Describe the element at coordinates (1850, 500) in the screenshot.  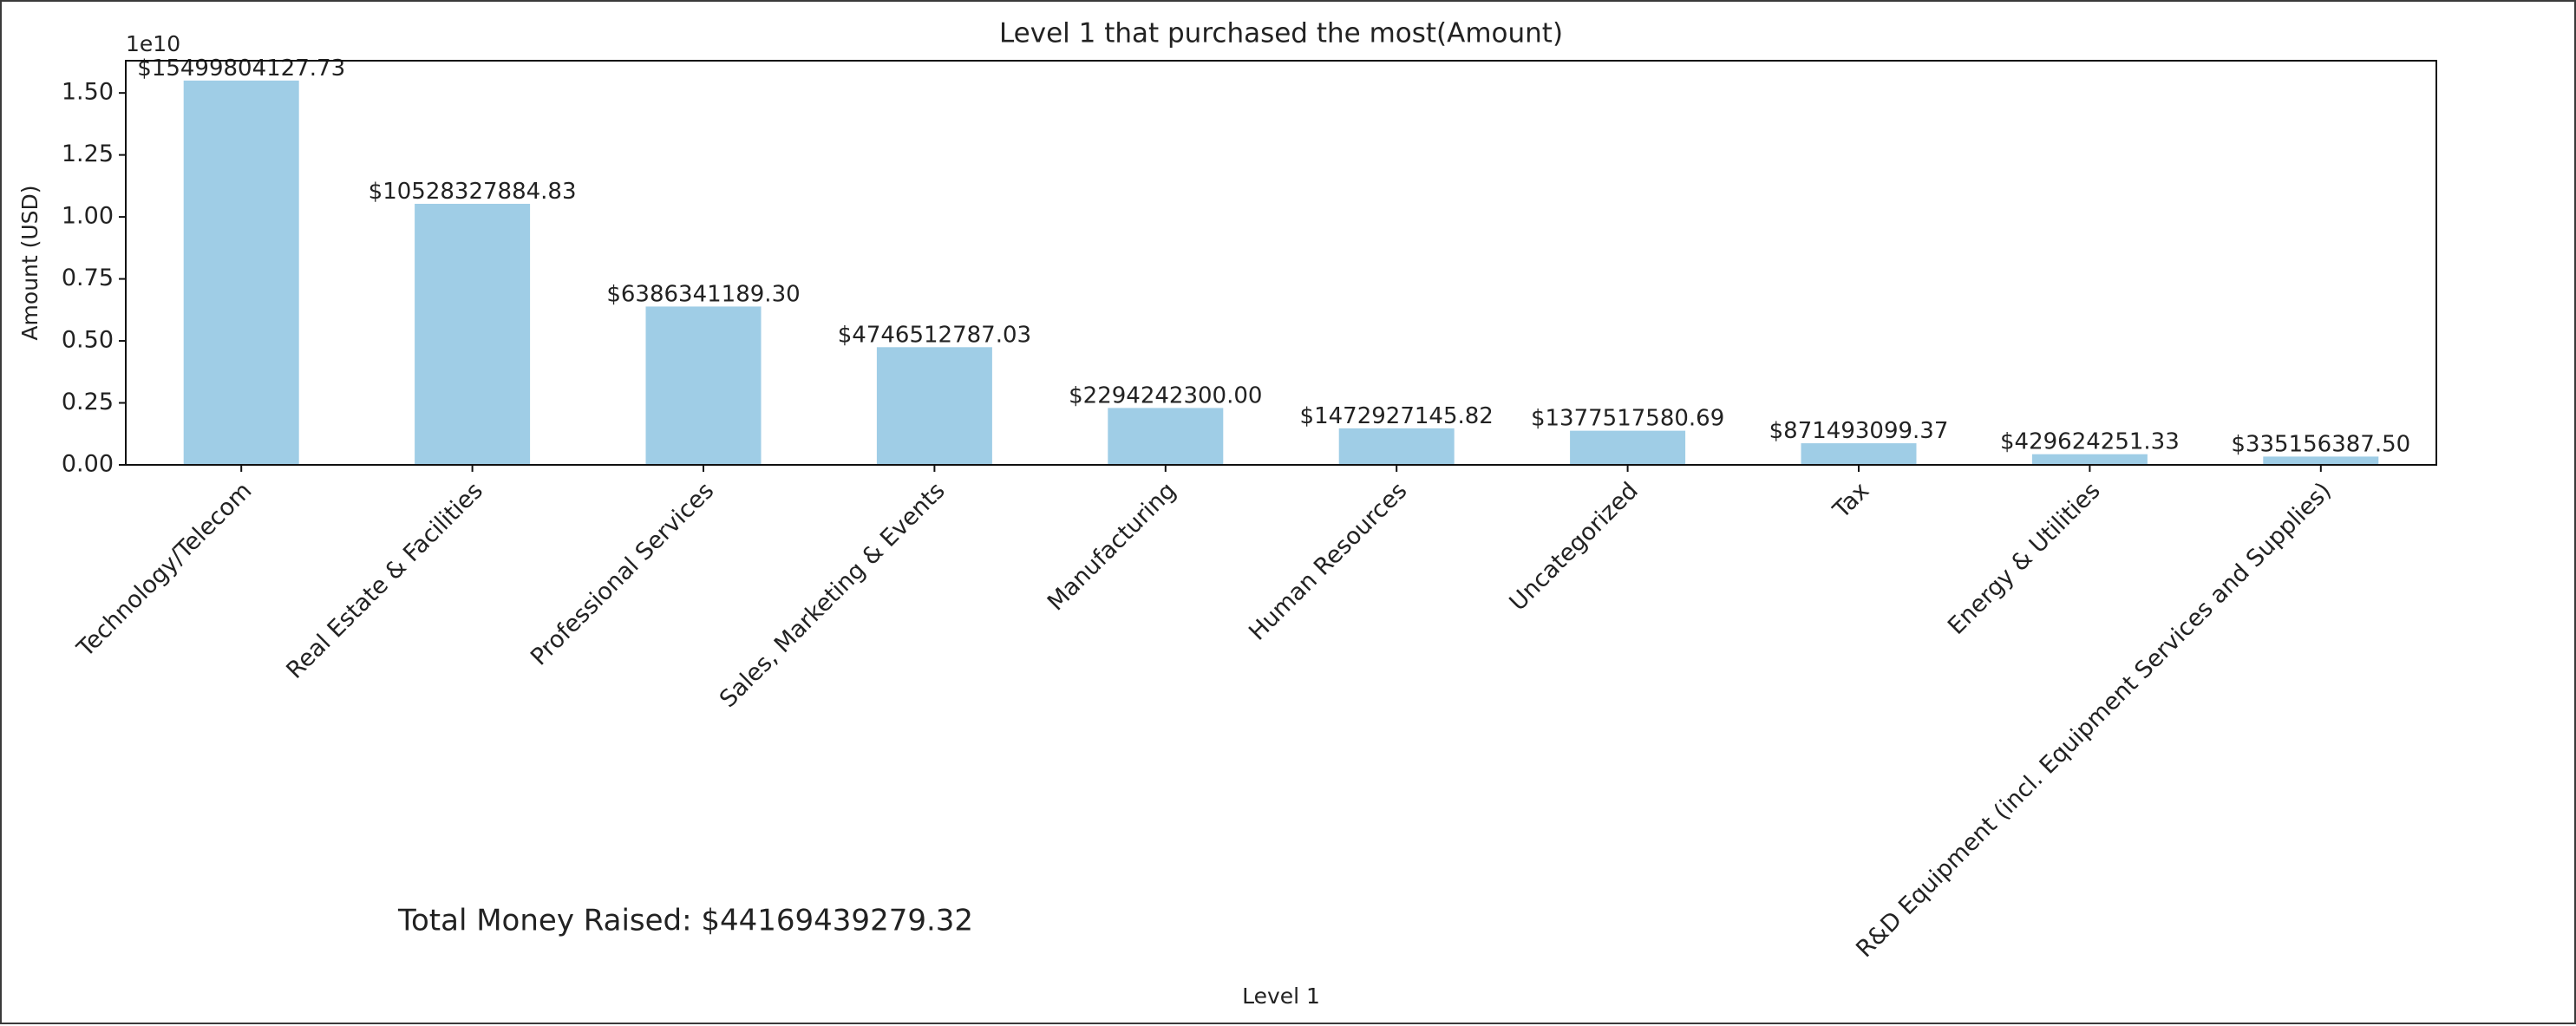
I see `x-tick-label-7: Tax` at that location.